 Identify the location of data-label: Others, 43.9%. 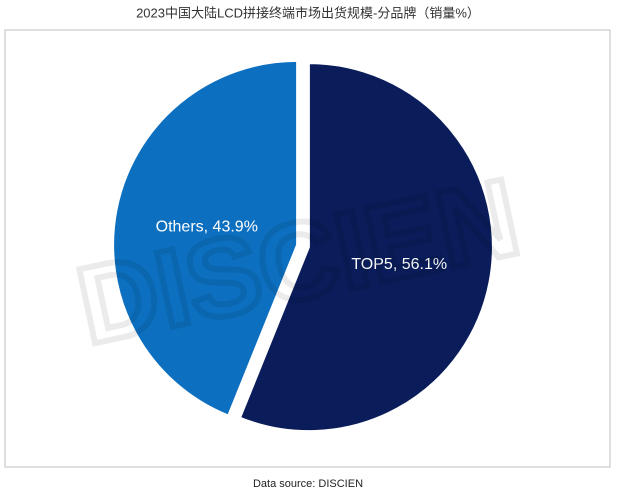
(207, 227).